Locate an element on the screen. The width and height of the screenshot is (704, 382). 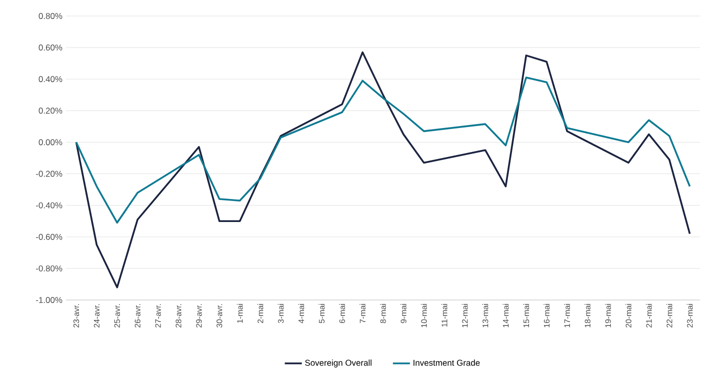
y-tick-label: -0.40% is located at coordinates (49, 205).